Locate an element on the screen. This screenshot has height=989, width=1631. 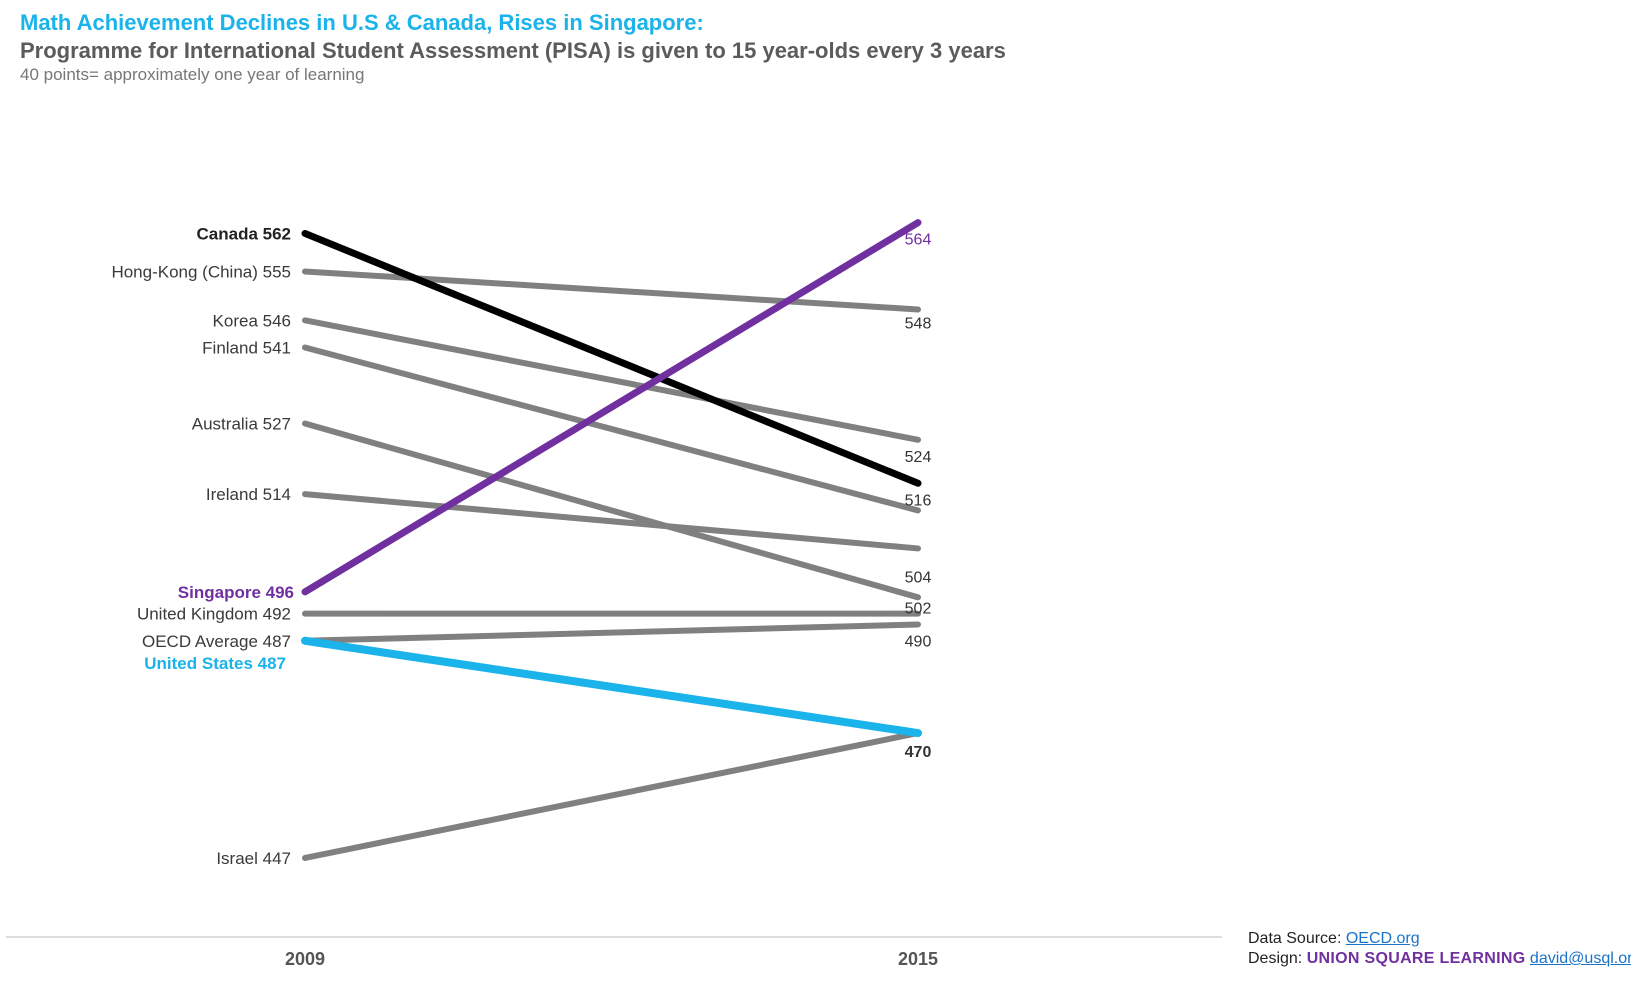
end-label-hong-kong-china: 548 is located at coordinates (918, 323).